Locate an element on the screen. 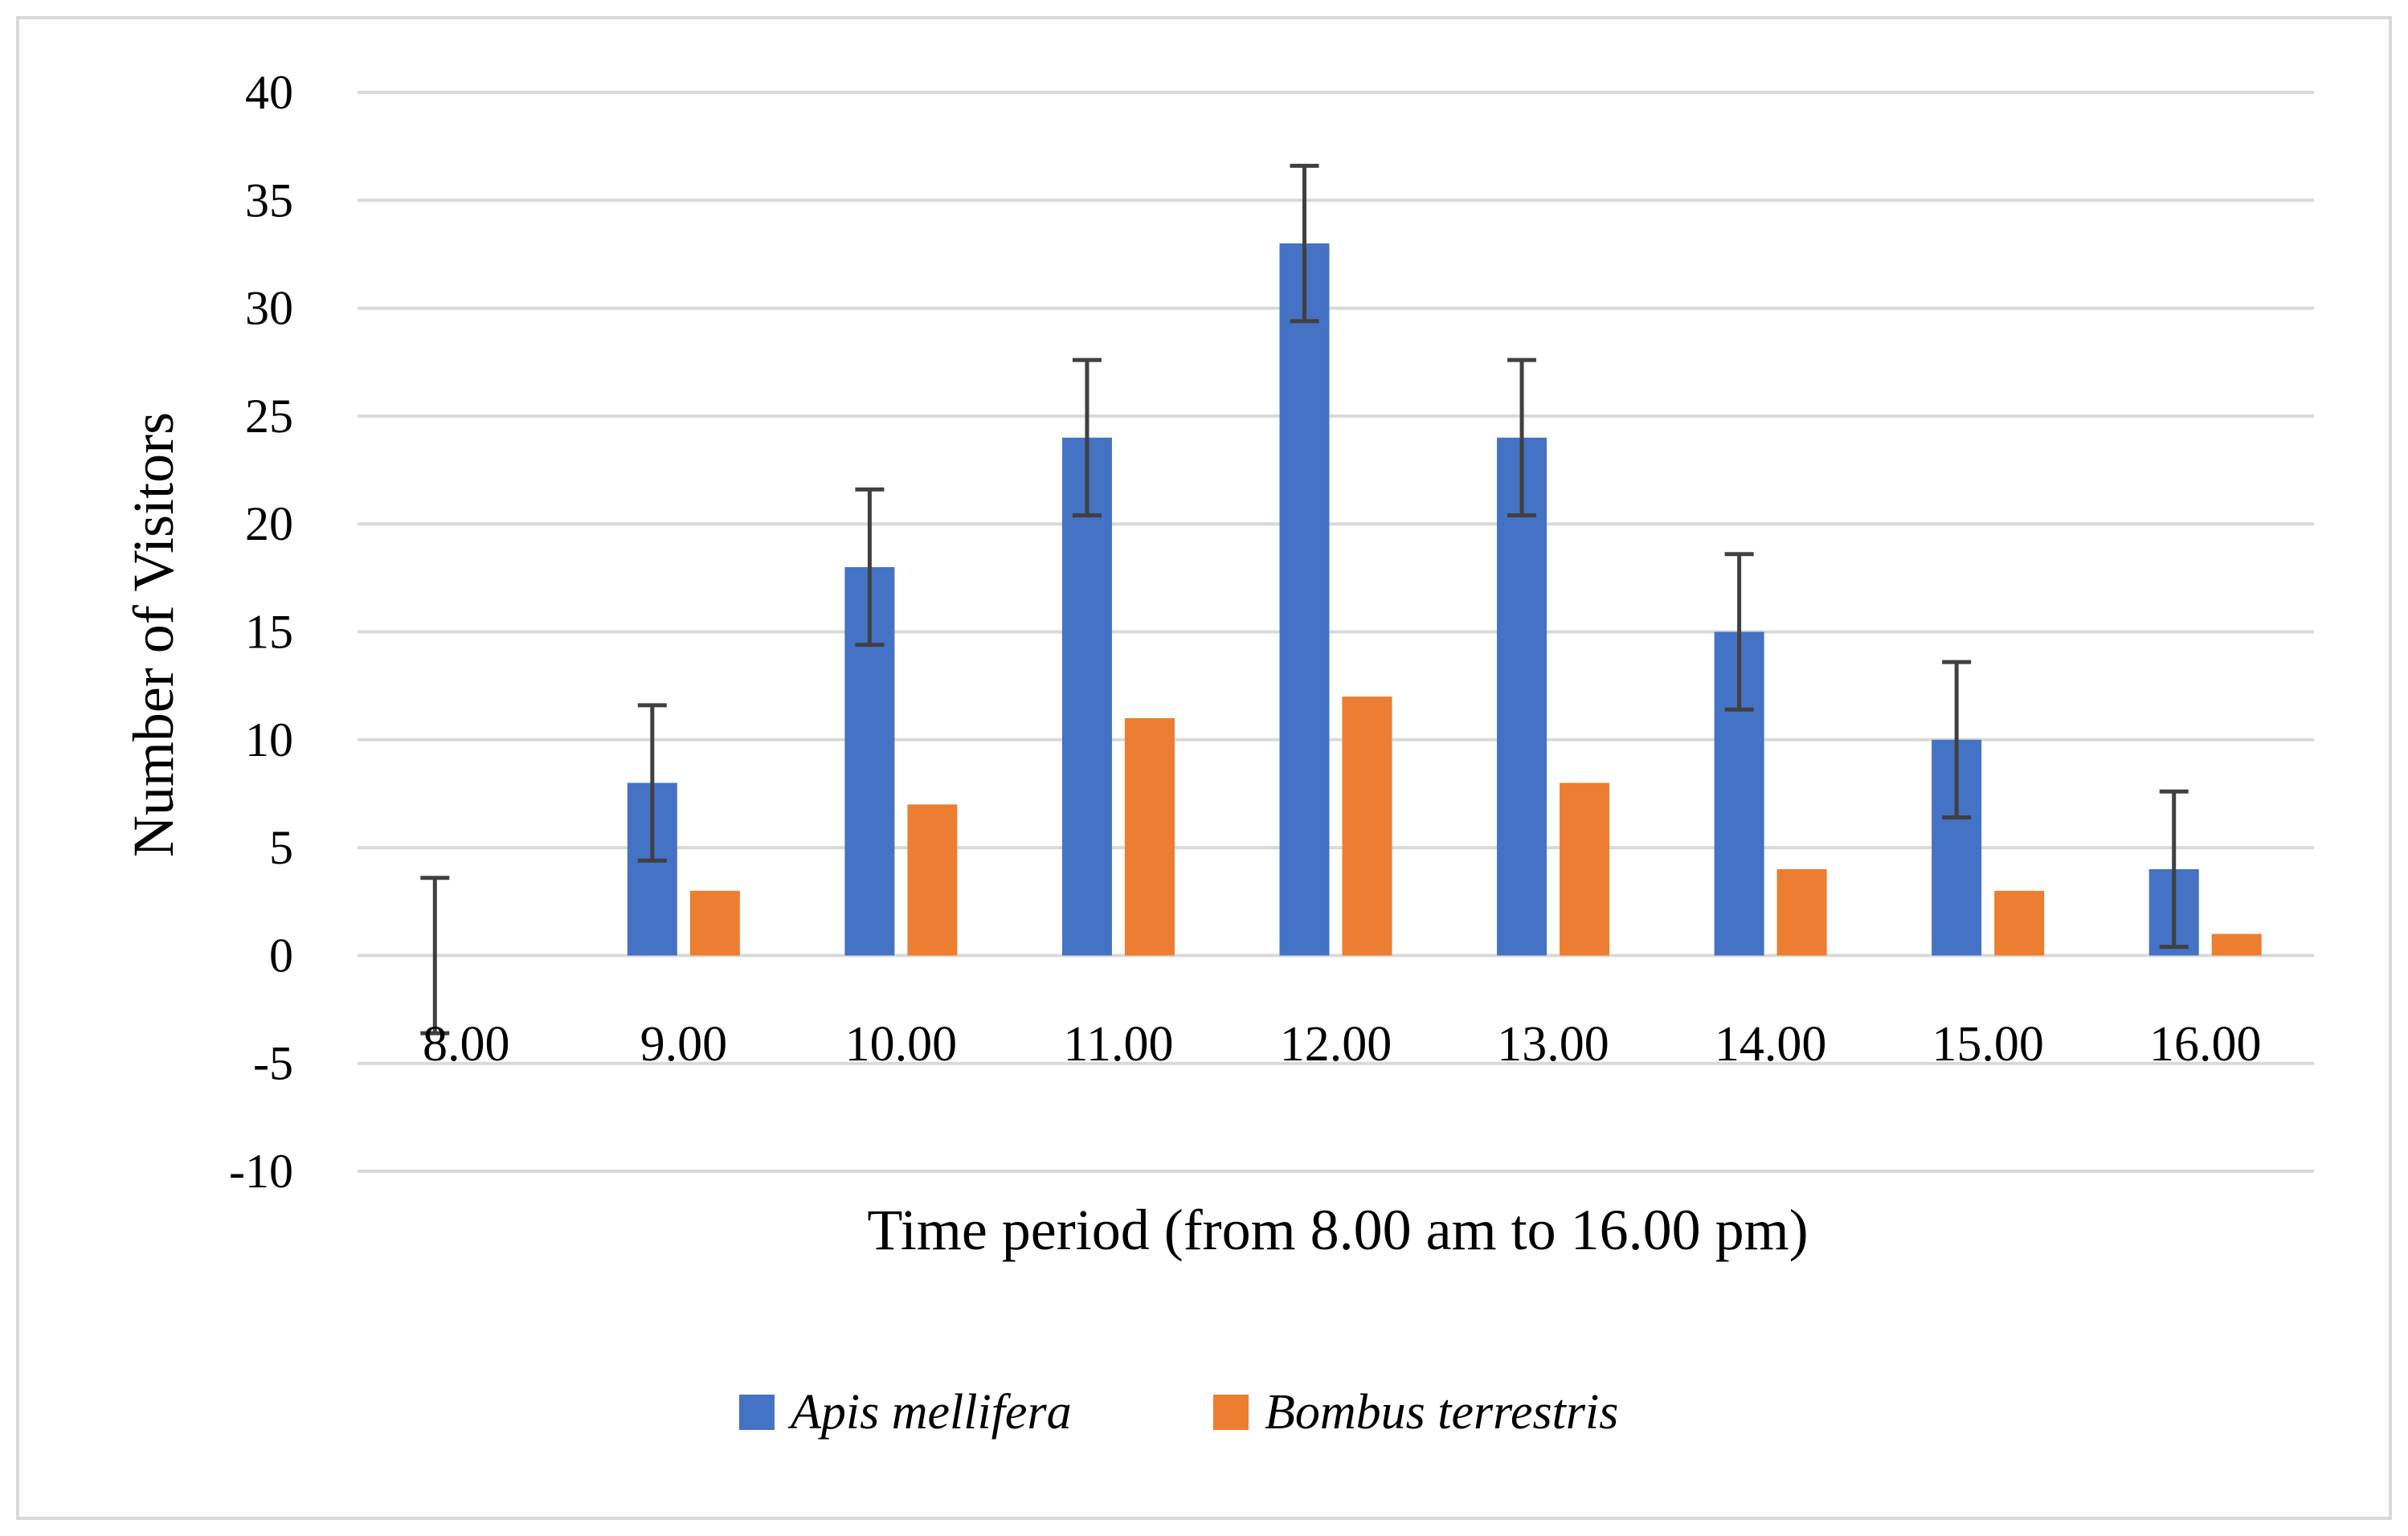  y-tick-label: 35 is located at coordinates (269, 200).